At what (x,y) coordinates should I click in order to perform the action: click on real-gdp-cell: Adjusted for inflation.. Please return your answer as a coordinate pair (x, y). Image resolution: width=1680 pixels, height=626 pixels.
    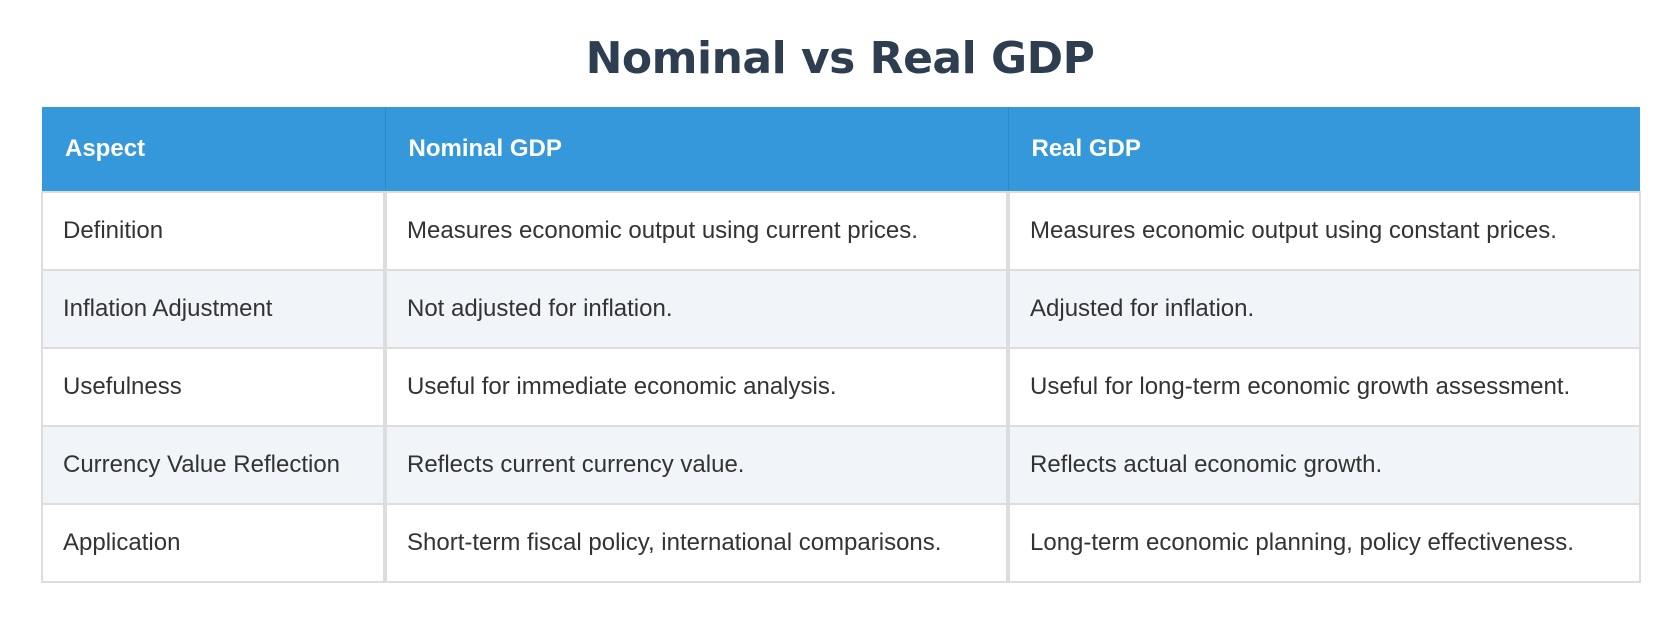
    Looking at the image, I should click on (1324, 309).